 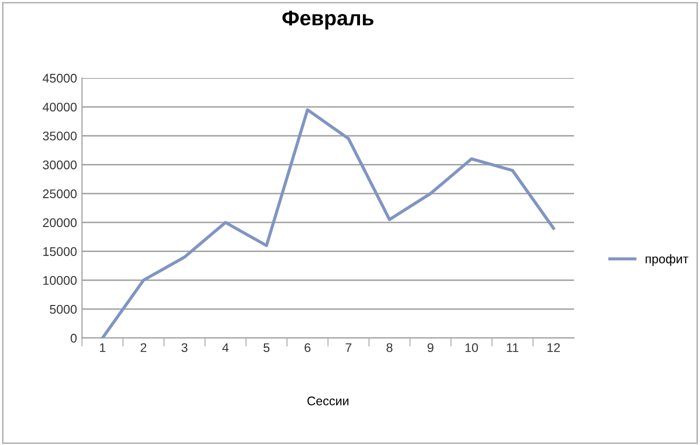 What do you see at coordinates (60, 251) in the screenshot?
I see `y-tick-label: 15000` at bounding box center [60, 251].